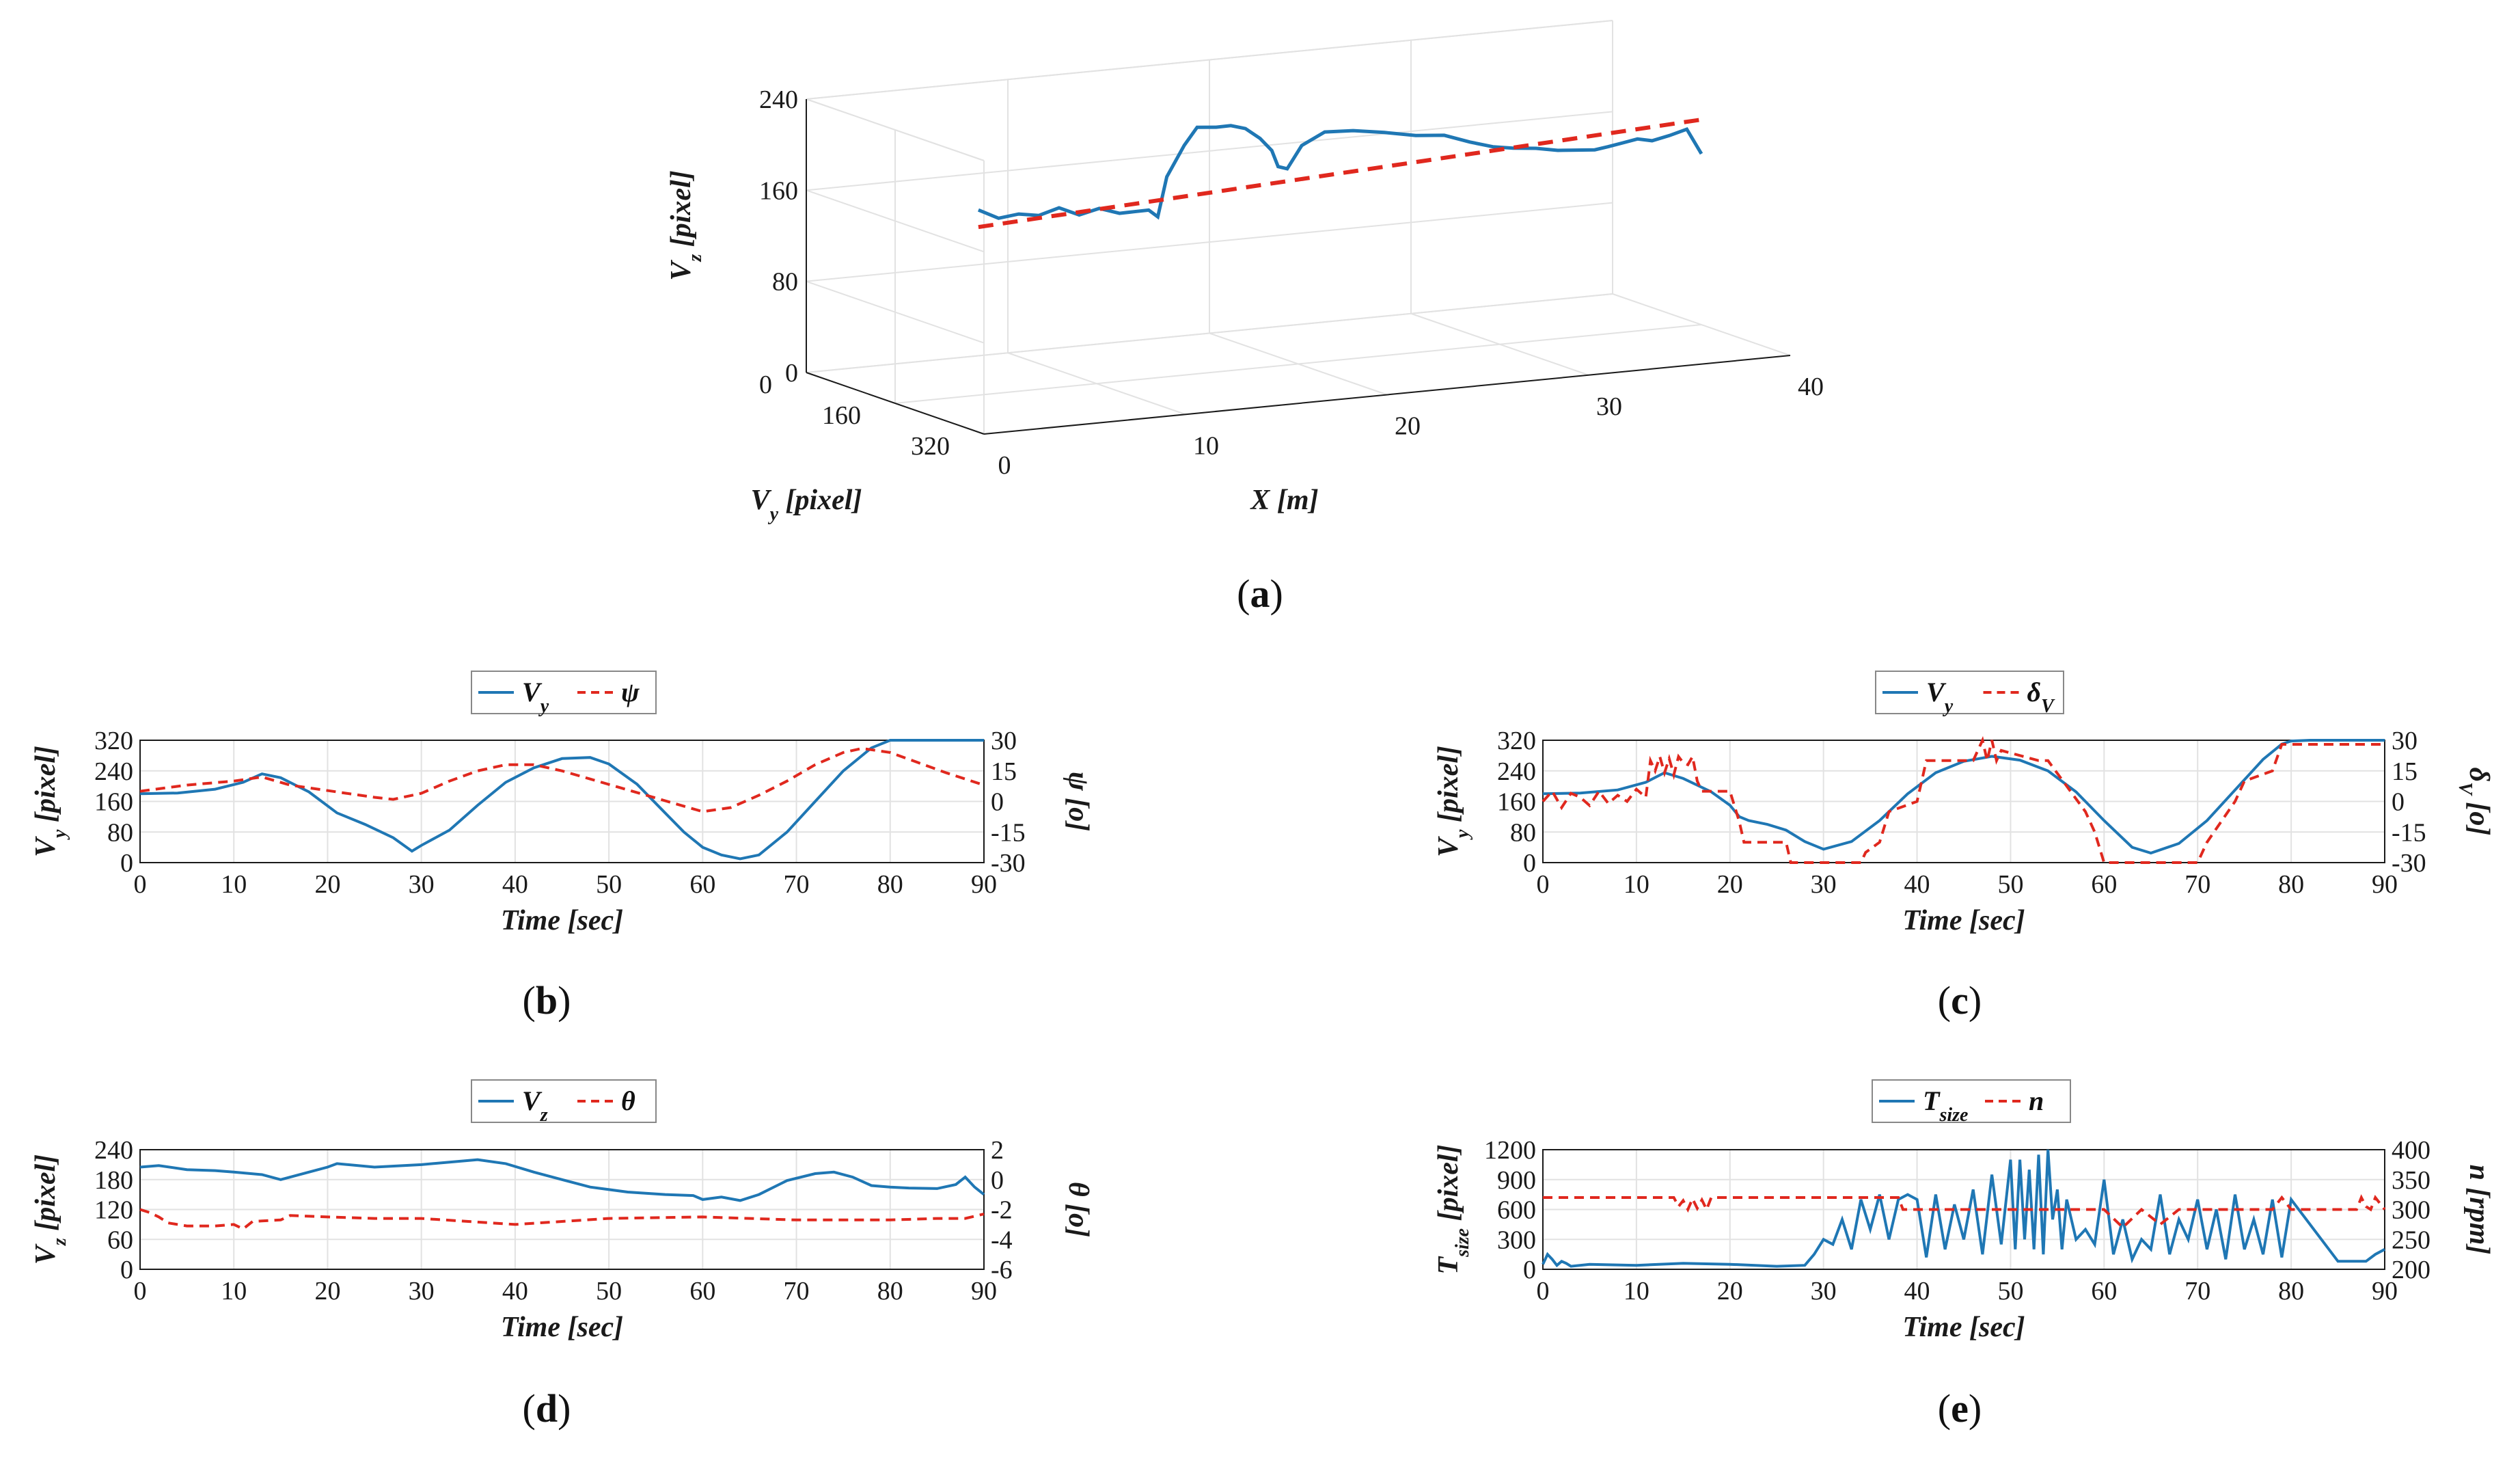  What do you see at coordinates (1960, 1408) in the screenshot?
I see `panel-caption: (e)` at bounding box center [1960, 1408].